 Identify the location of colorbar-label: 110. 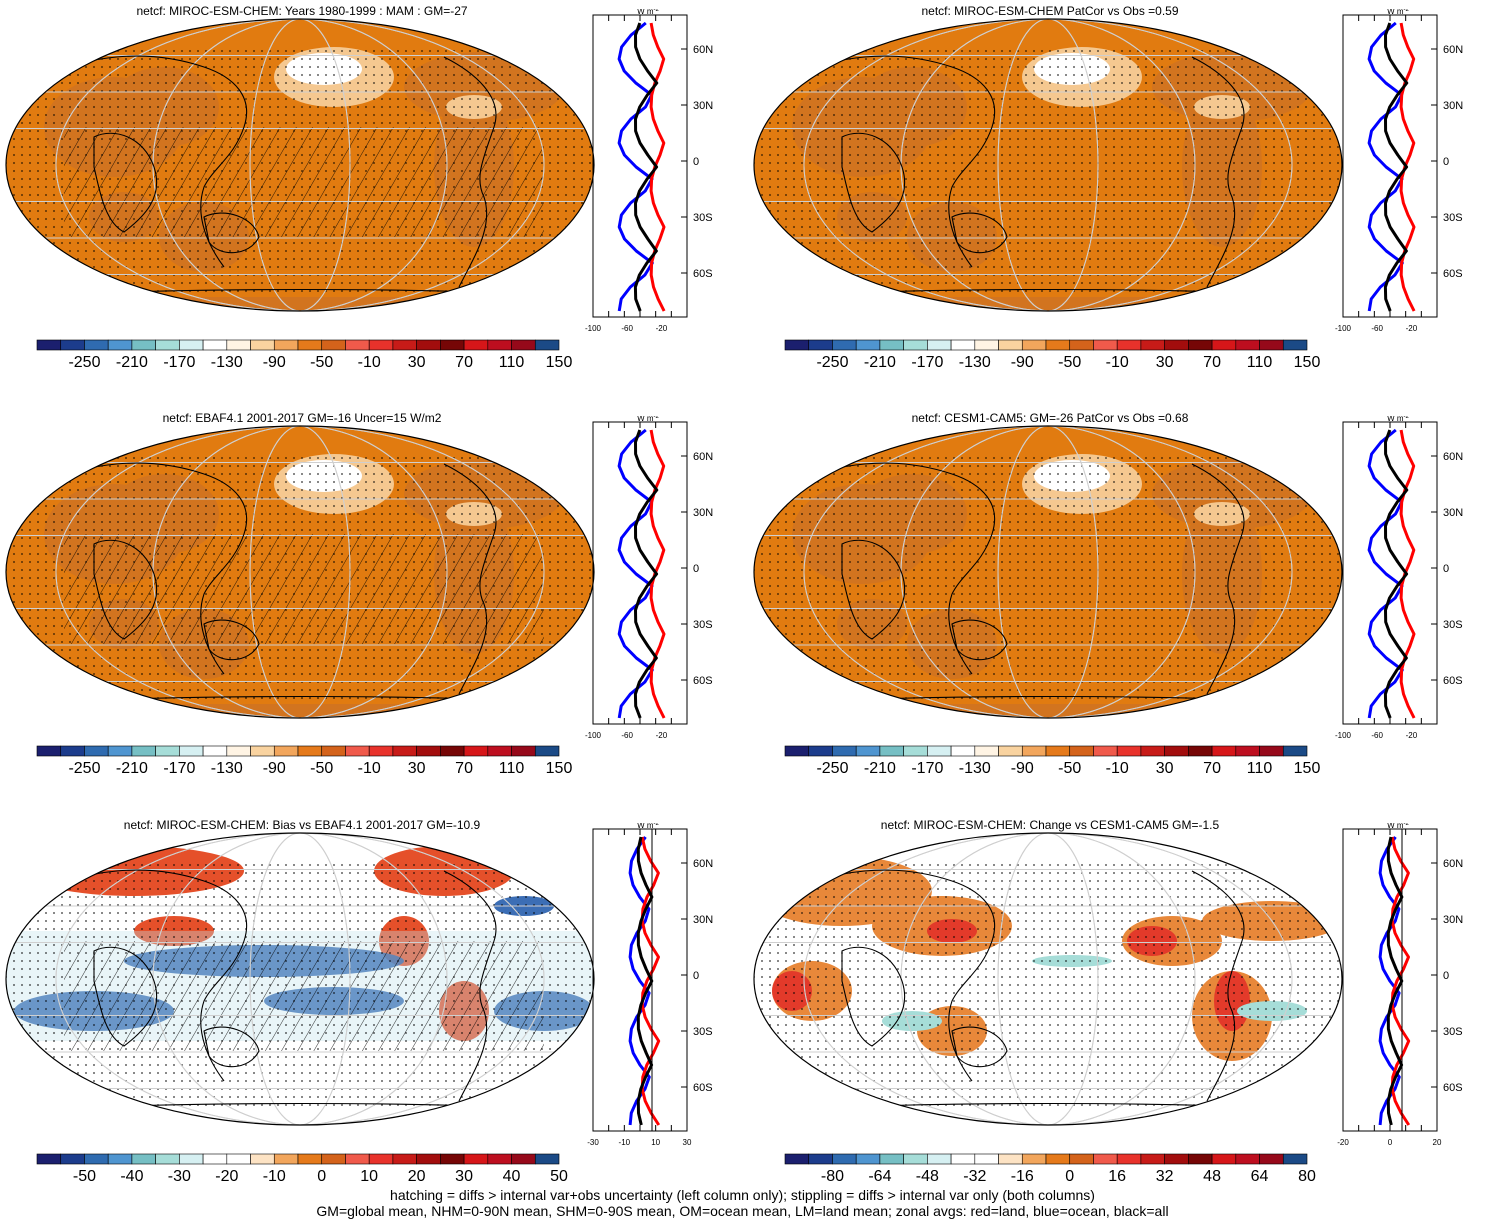
(511, 768).